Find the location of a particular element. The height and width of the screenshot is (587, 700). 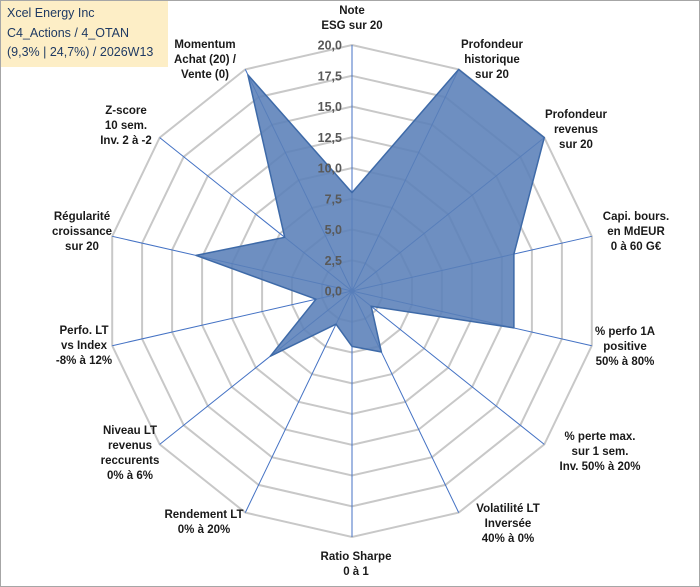

category-label: Profondeur revenus sur 20 is located at coordinates (576, 130).